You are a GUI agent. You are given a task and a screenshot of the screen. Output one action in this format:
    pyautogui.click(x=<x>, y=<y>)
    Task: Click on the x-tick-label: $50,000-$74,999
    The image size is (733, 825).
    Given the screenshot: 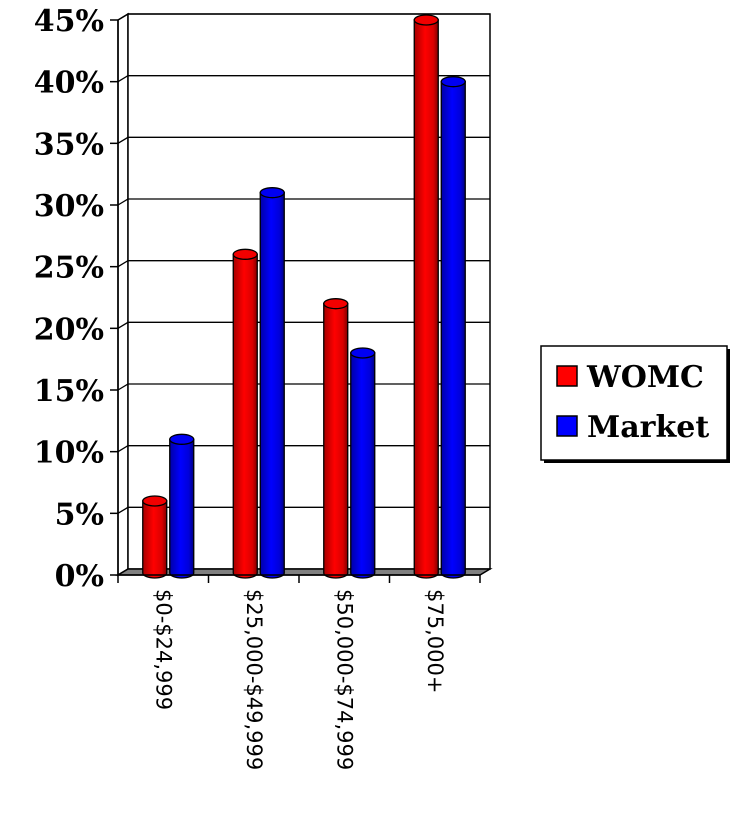 What is the action you would take?
    pyautogui.click(x=344, y=679)
    